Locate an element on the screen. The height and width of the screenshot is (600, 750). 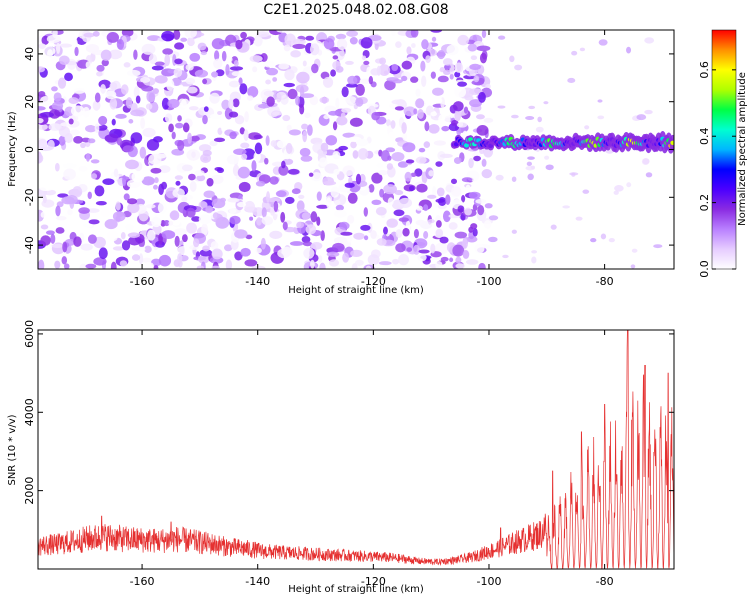
x-tick-label: -80 is located at coordinates (605, 281).